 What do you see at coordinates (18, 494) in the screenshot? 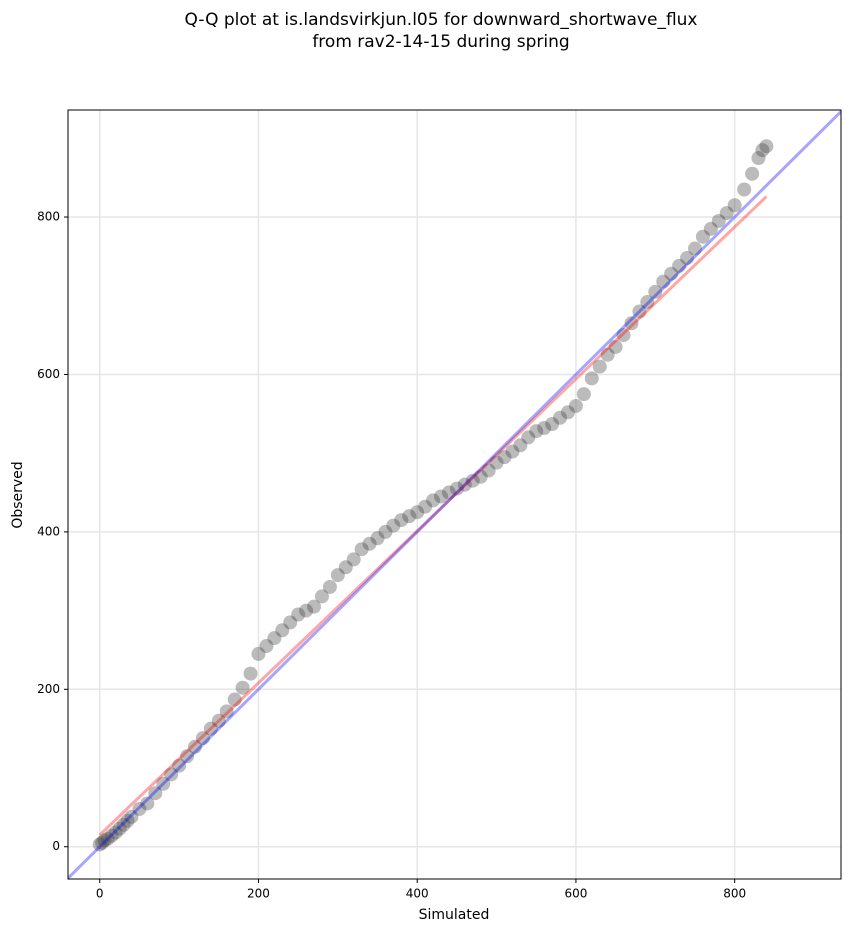
I see `y-axis-label: Observed` at bounding box center [18, 494].